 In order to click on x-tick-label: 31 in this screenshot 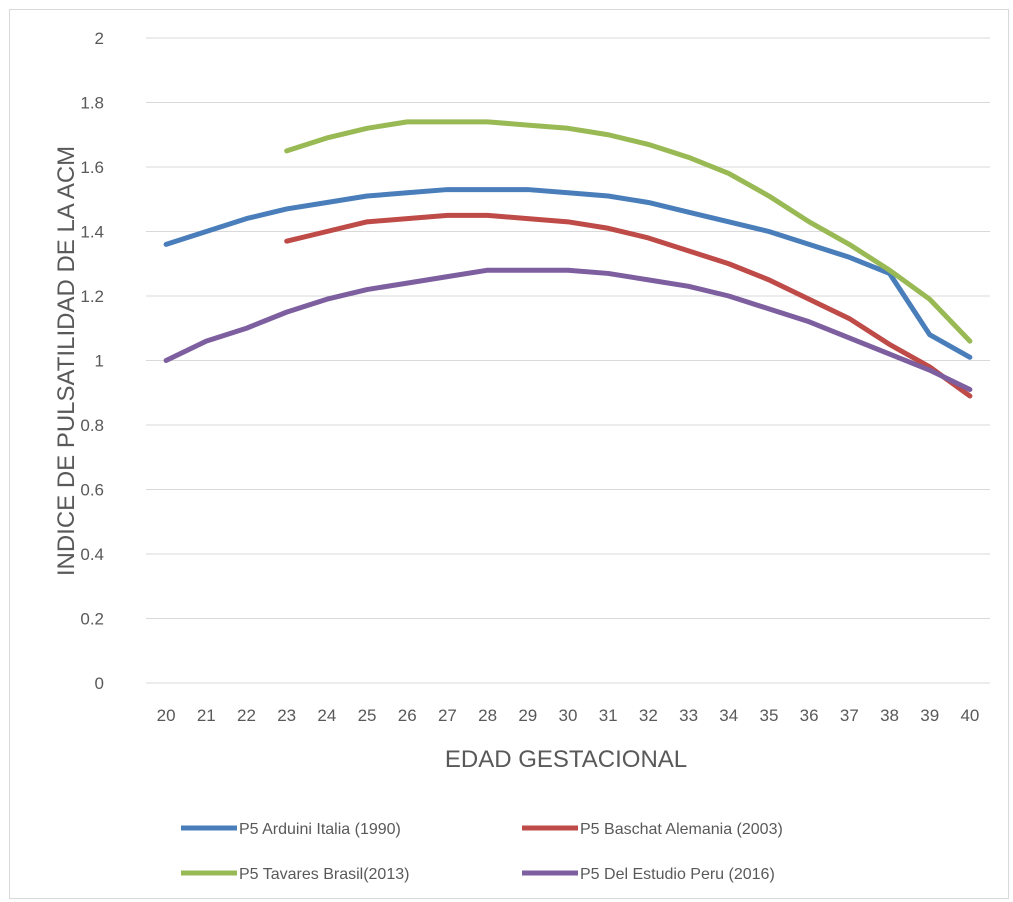, I will do `click(608, 715)`.